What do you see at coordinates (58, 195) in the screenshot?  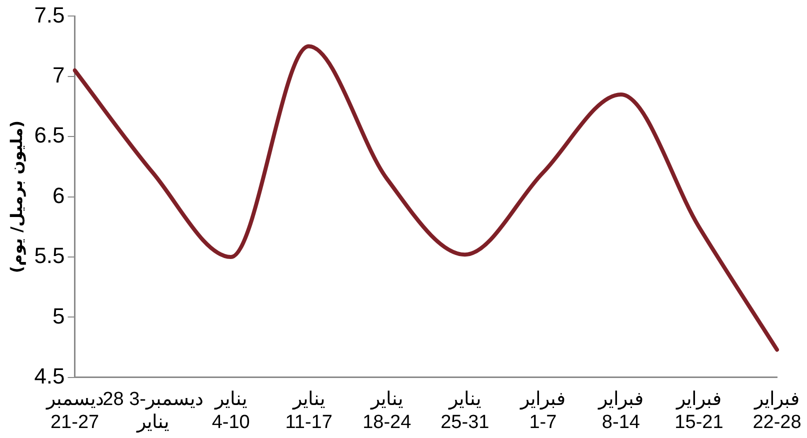 I see `y-tick-label: 6` at bounding box center [58, 195].